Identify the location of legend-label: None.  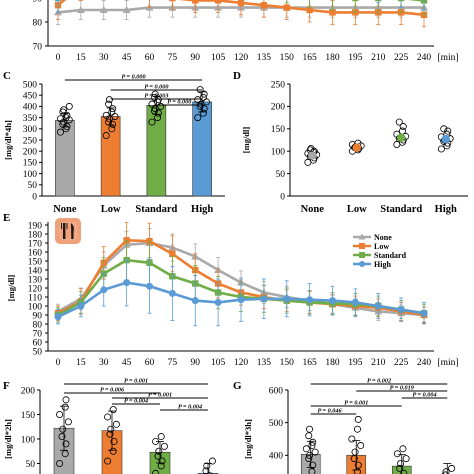
(383, 237).